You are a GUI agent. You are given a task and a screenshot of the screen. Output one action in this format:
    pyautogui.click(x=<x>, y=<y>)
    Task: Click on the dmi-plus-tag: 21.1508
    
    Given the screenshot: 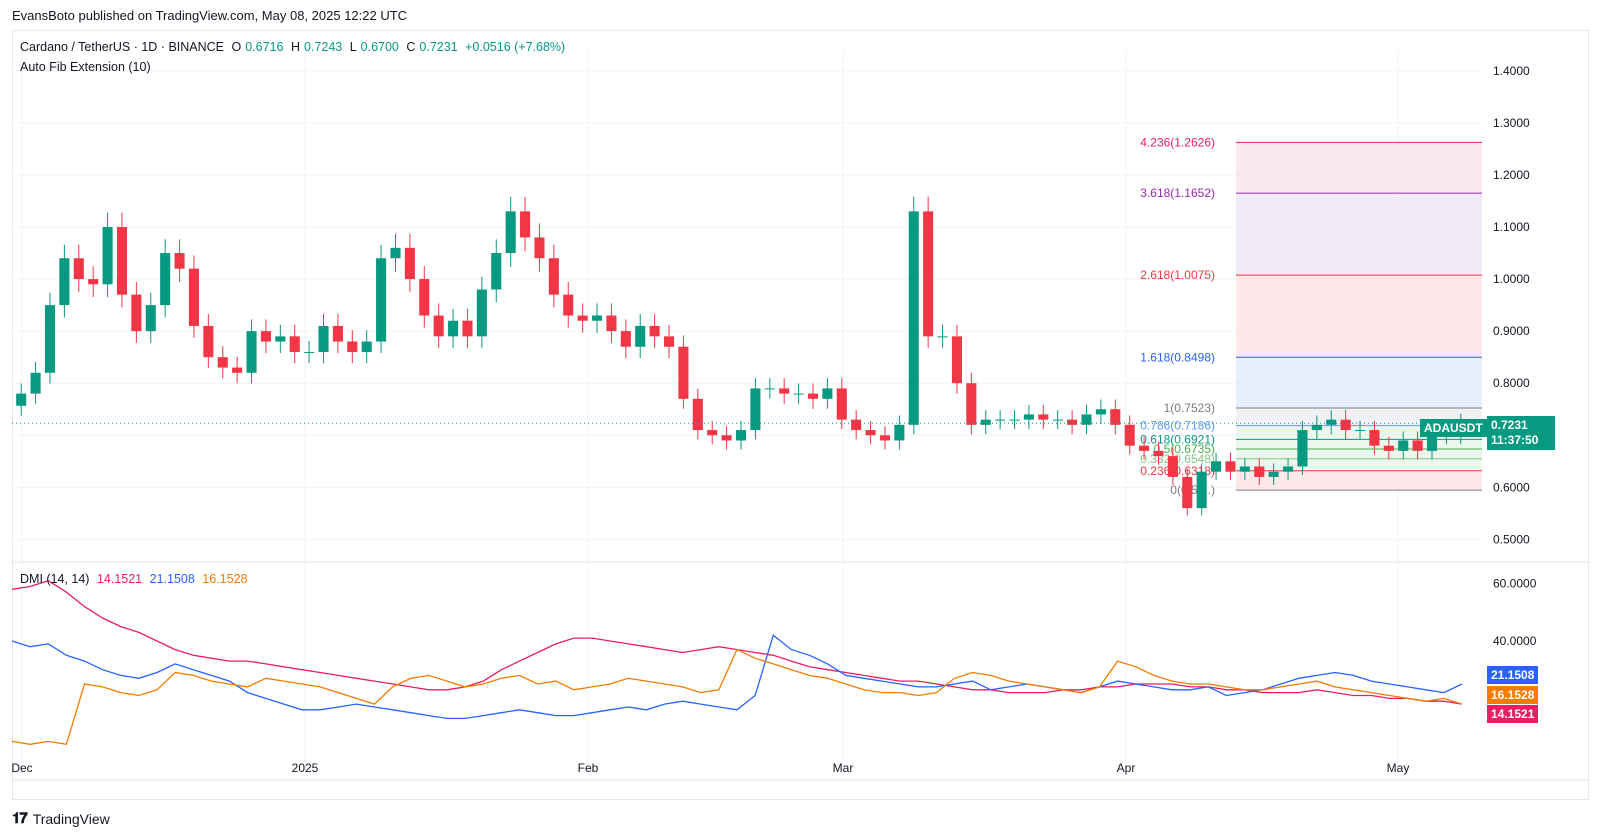 What is the action you would take?
    pyautogui.click(x=1513, y=675)
    